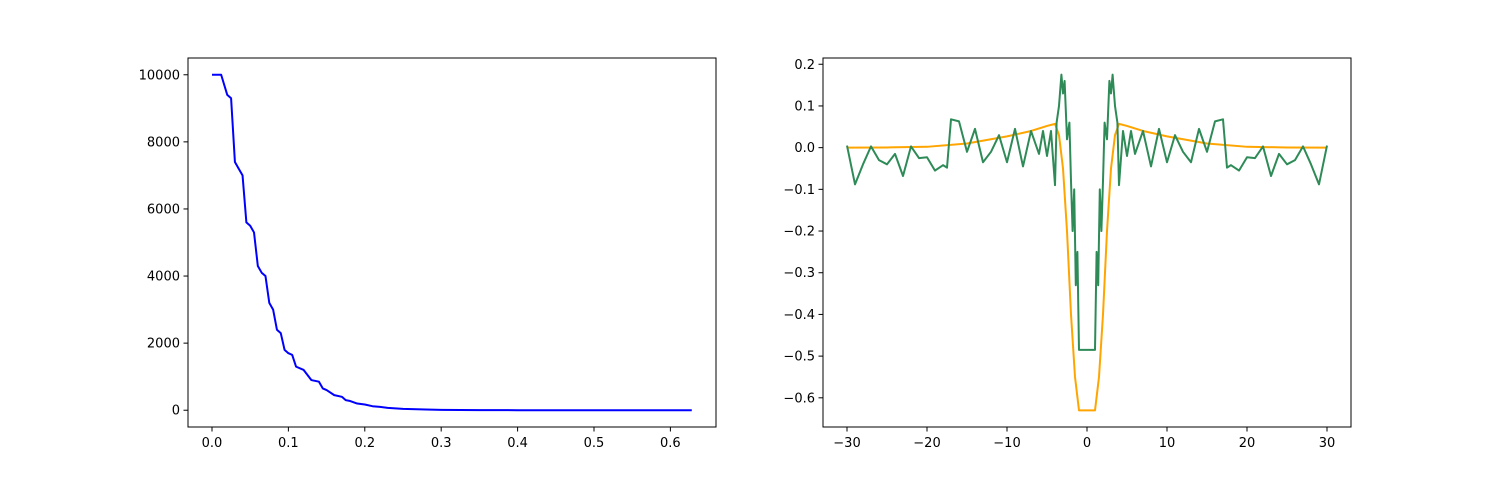 The height and width of the screenshot is (480, 1500). I want to click on y-tick-label: 0.0, so click(804, 148).